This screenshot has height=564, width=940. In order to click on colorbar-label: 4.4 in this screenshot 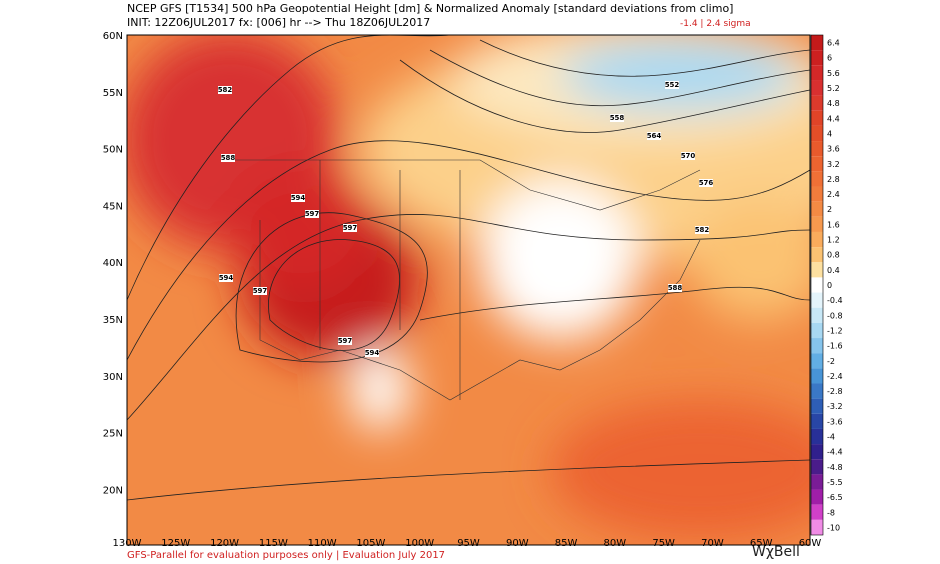, I will do `click(833, 118)`.